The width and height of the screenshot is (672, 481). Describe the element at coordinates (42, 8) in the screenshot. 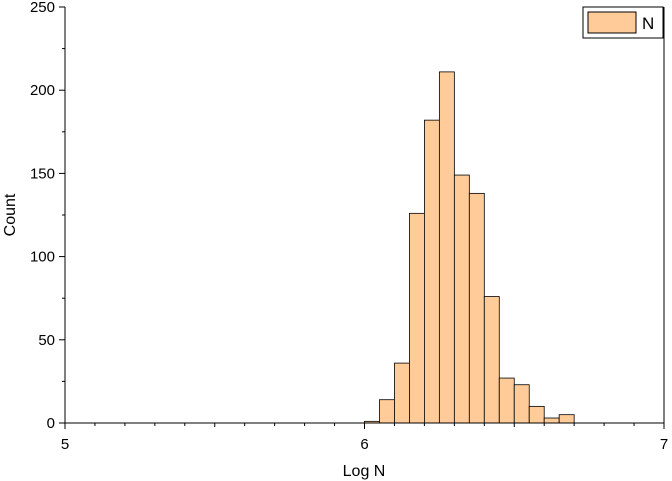

I see `y-tick-label-5: 250` at that location.